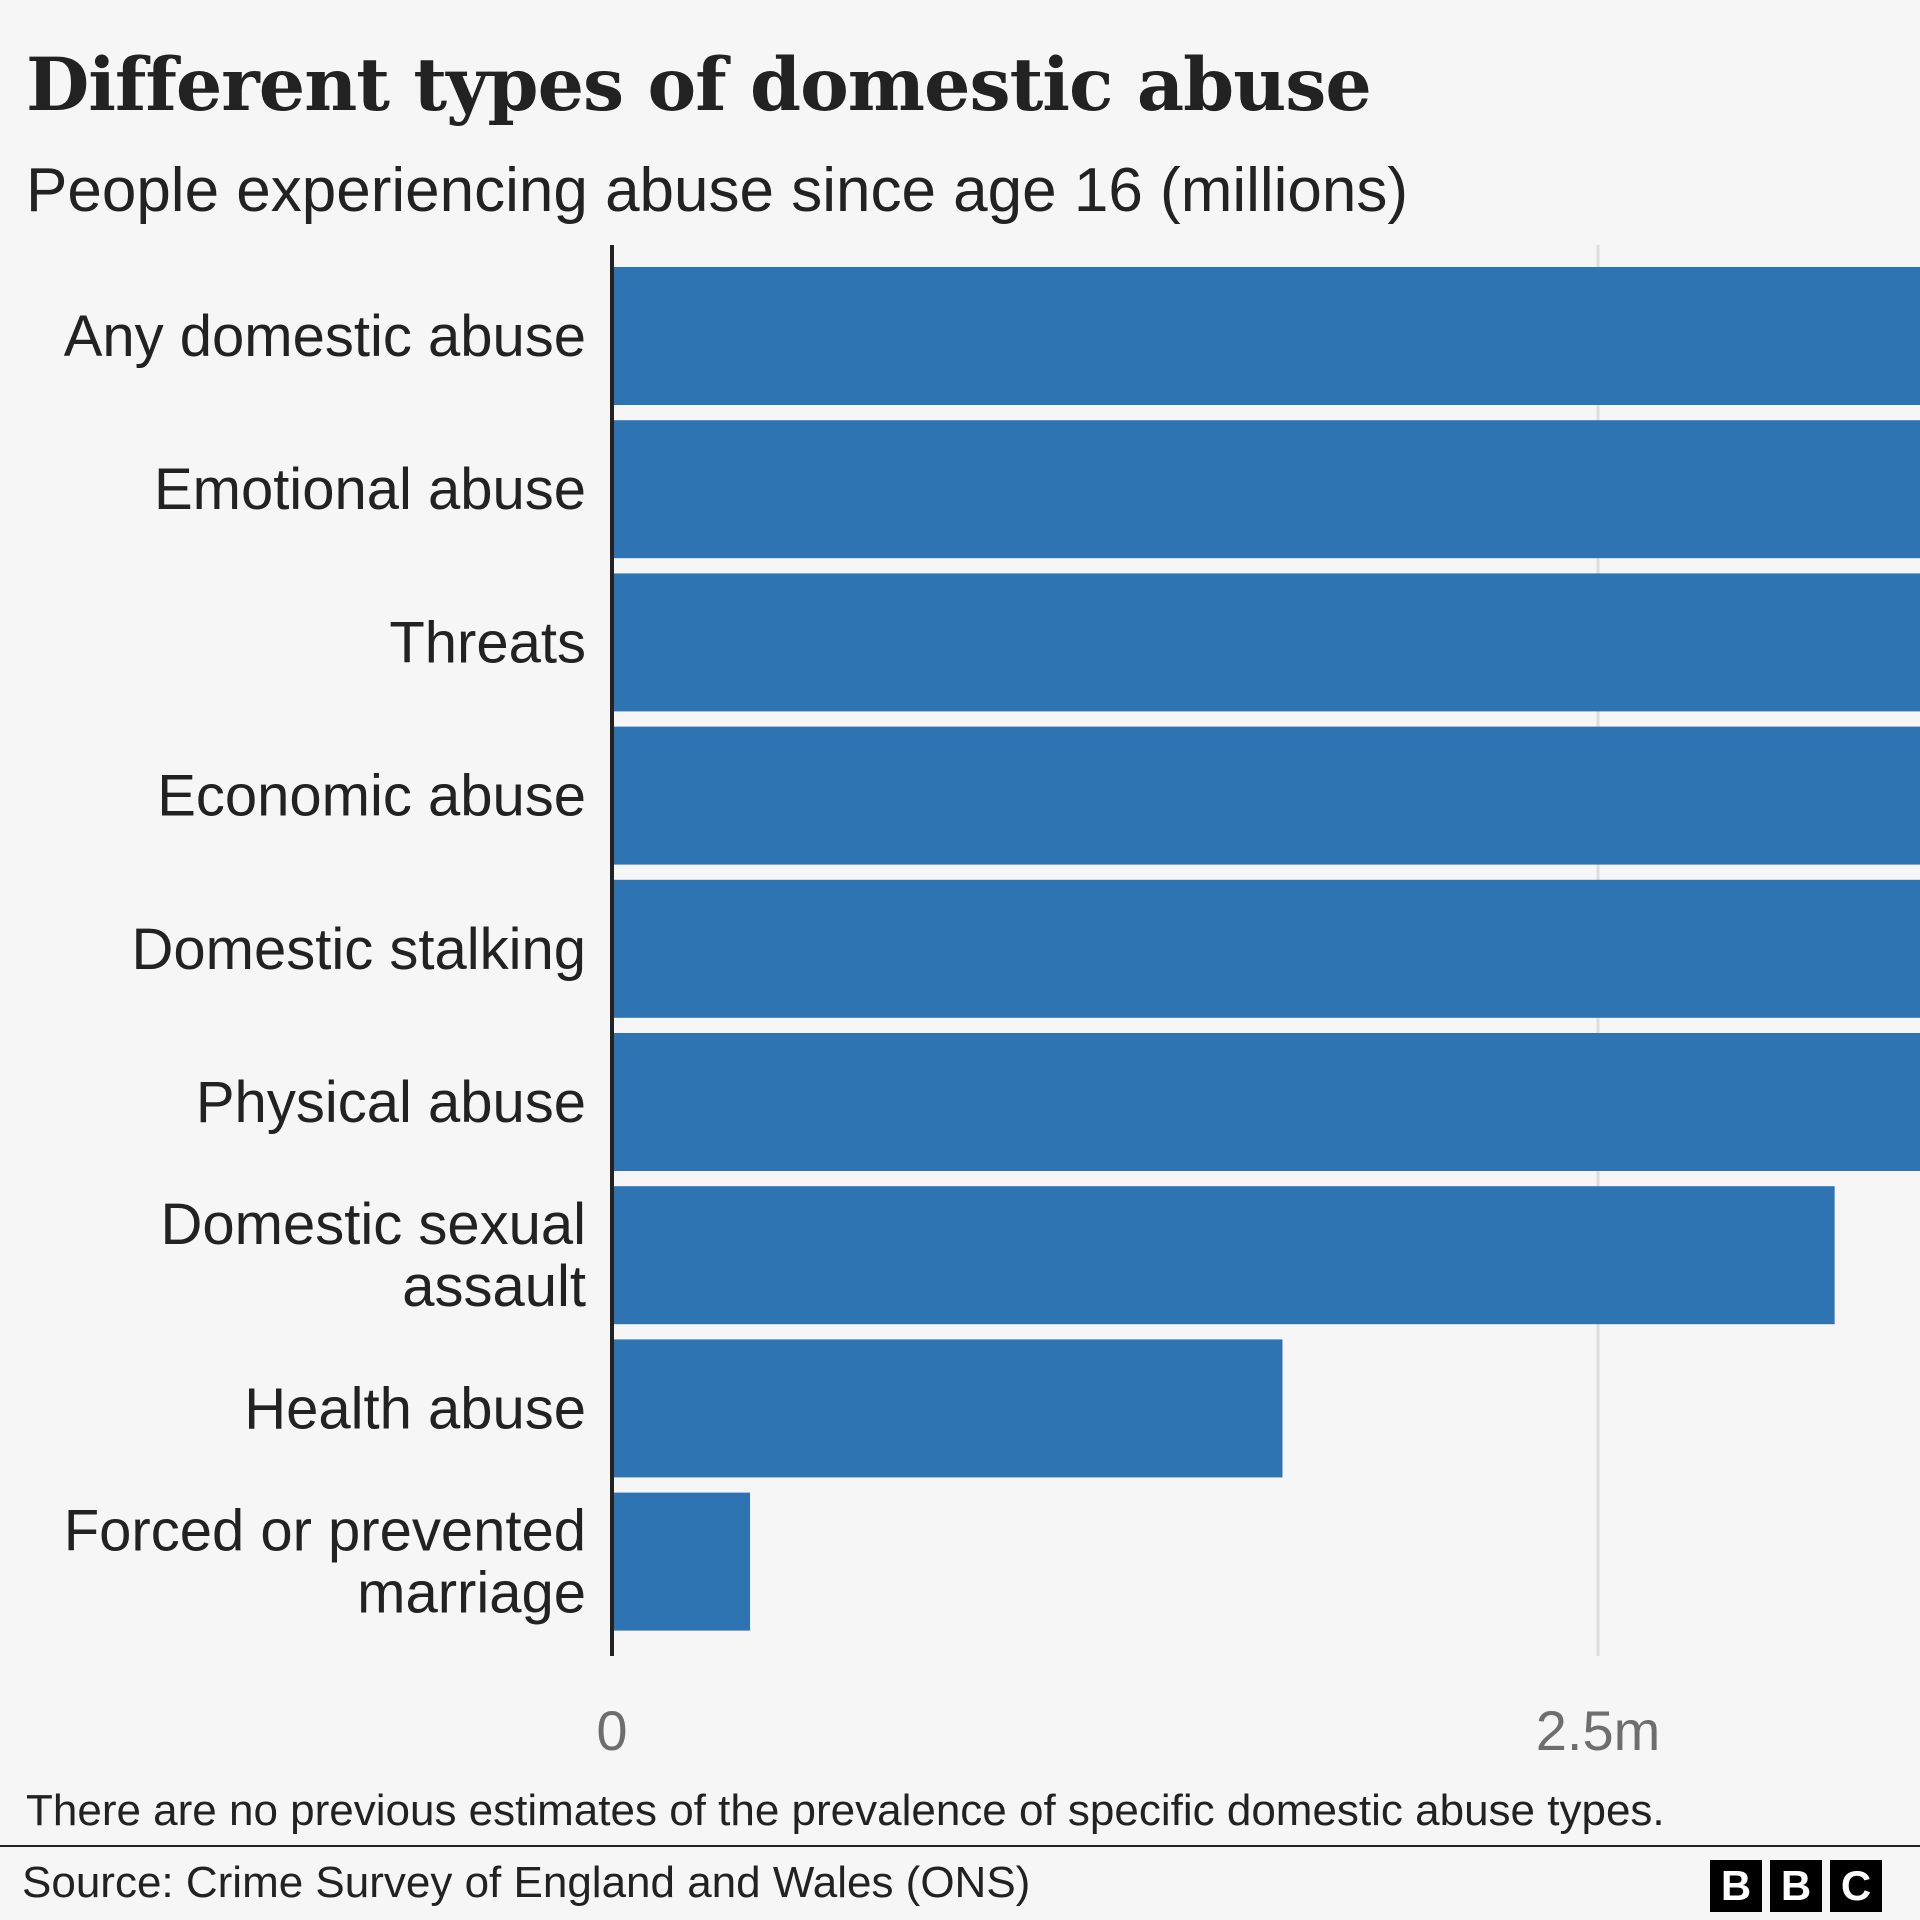 Image resolution: width=1920 pixels, height=1920 pixels. What do you see at coordinates (370, 489) in the screenshot?
I see `category-label: Emotional abuse` at bounding box center [370, 489].